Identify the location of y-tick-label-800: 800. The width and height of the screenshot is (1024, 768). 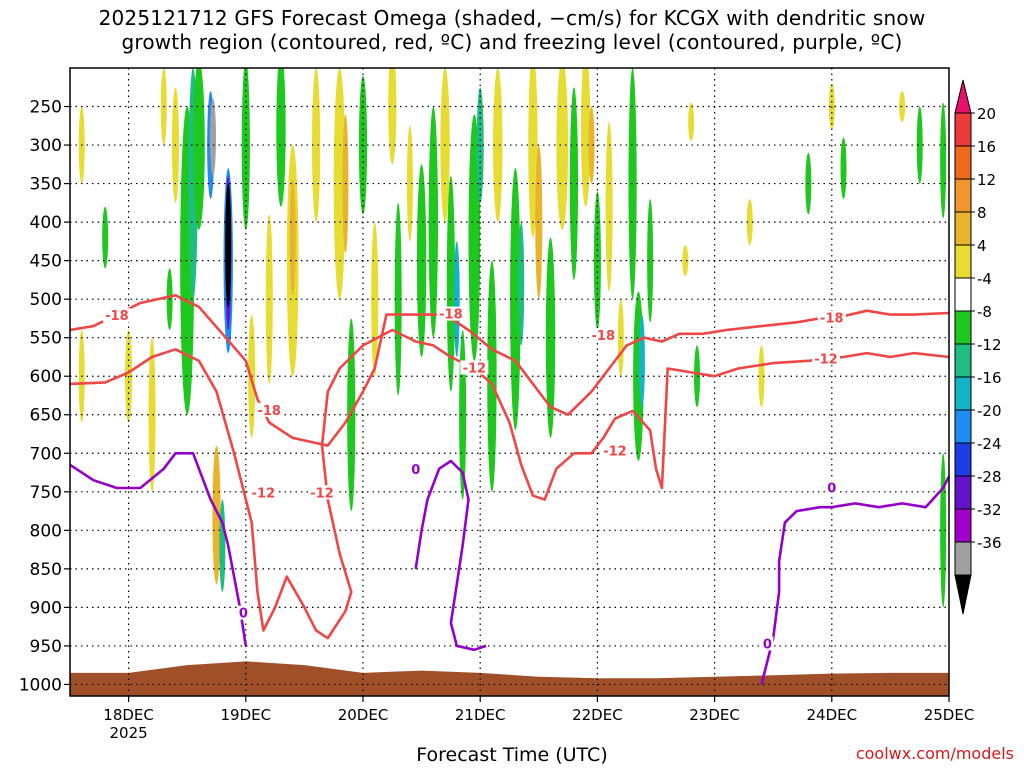
(46, 531).